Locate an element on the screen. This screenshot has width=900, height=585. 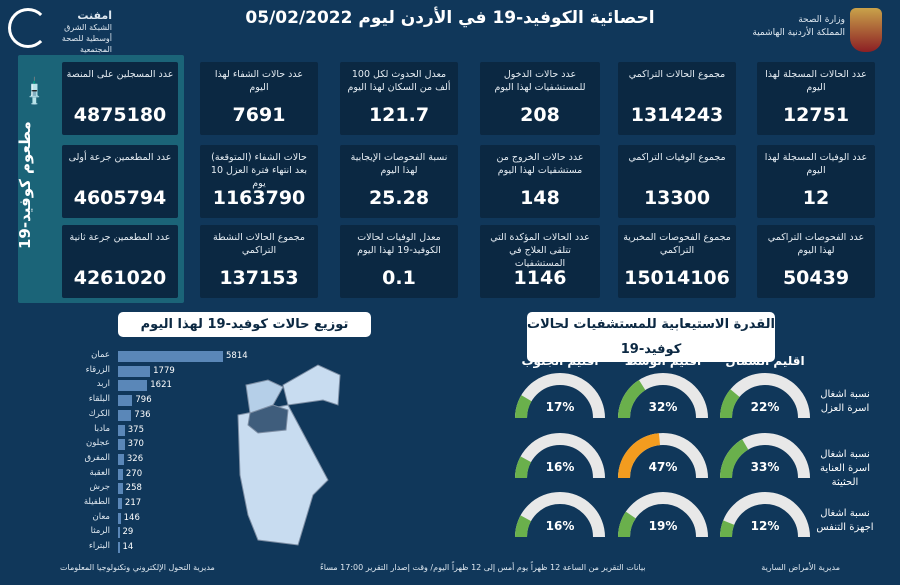
bar-value: 29 is located at coordinates (128, 532).